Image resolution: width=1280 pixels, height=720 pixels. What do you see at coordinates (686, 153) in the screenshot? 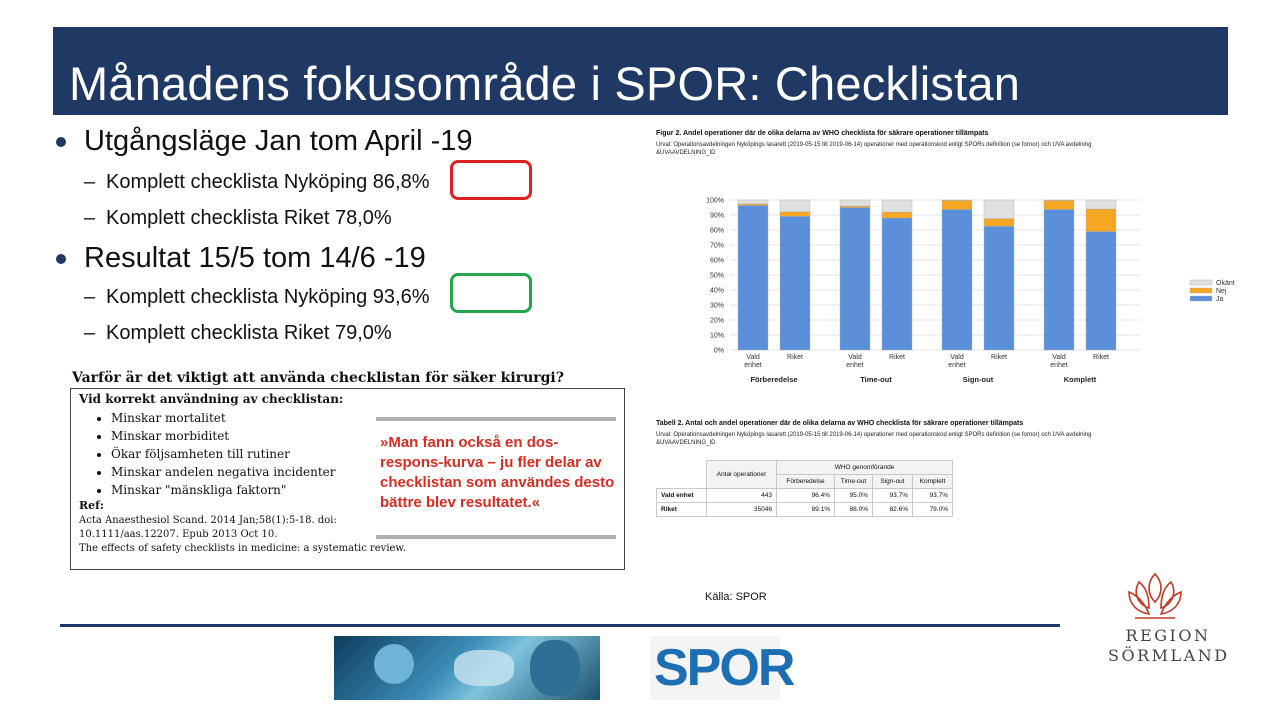
I see `figure-subtitle-line: &UVAAVDELNING_ID` at bounding box center [686, 153].